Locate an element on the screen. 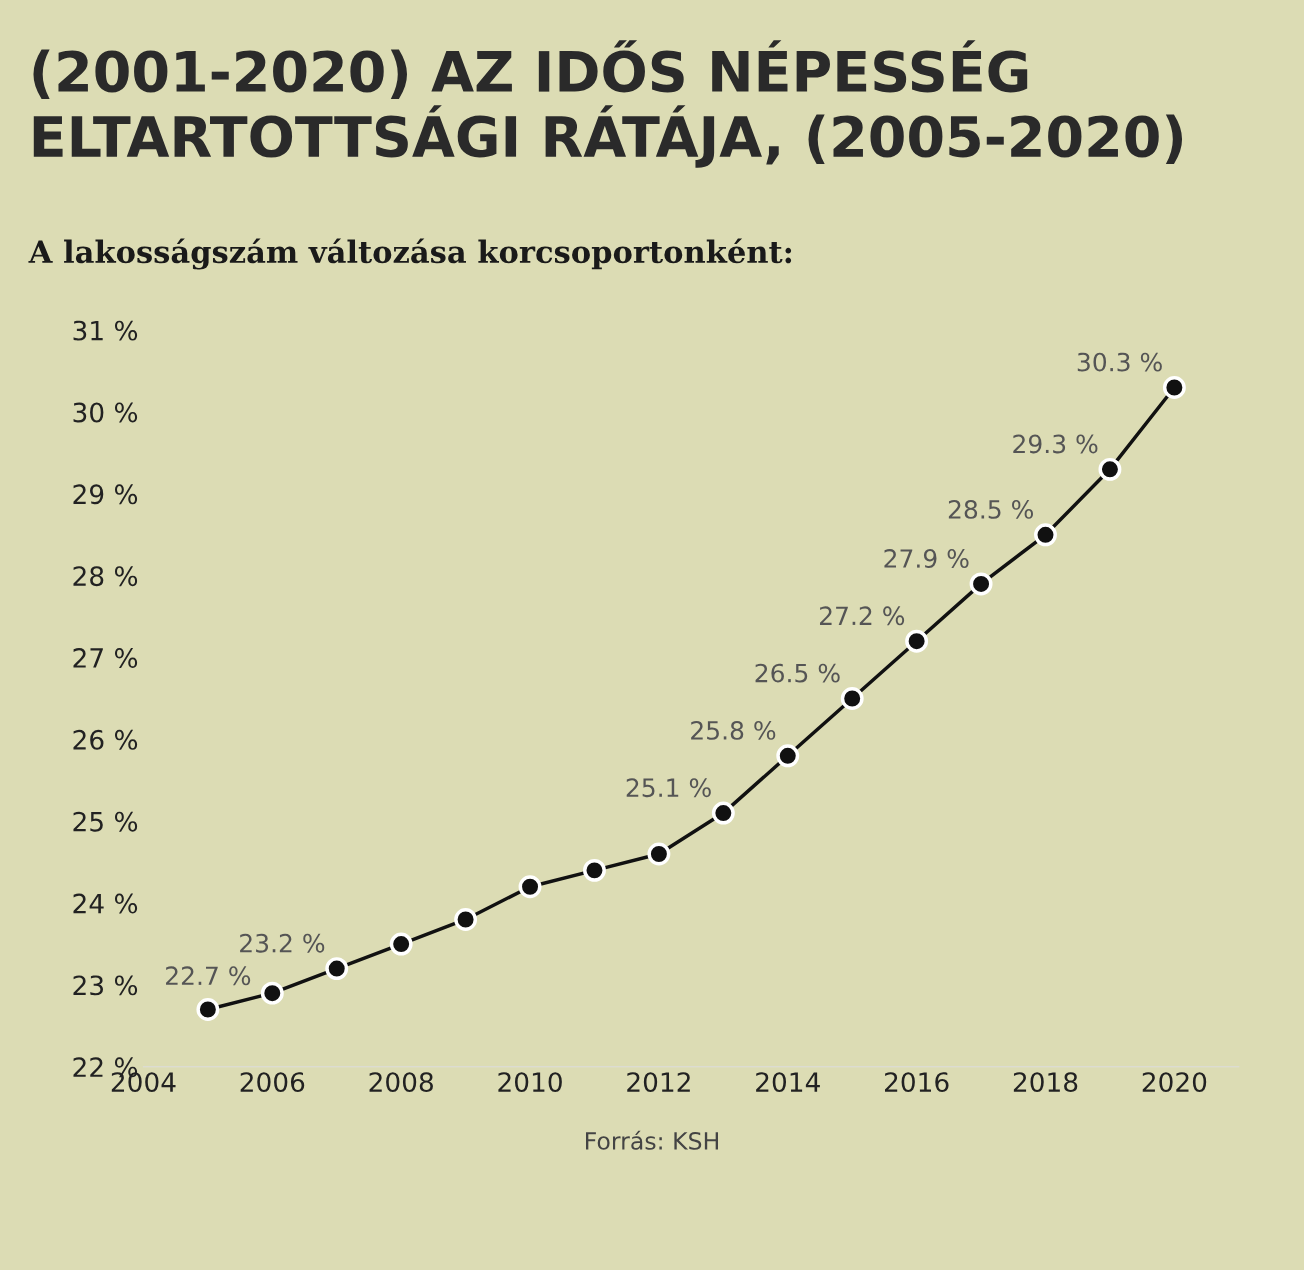  data-label: 28.5 % is located at coordinates (991, 509).